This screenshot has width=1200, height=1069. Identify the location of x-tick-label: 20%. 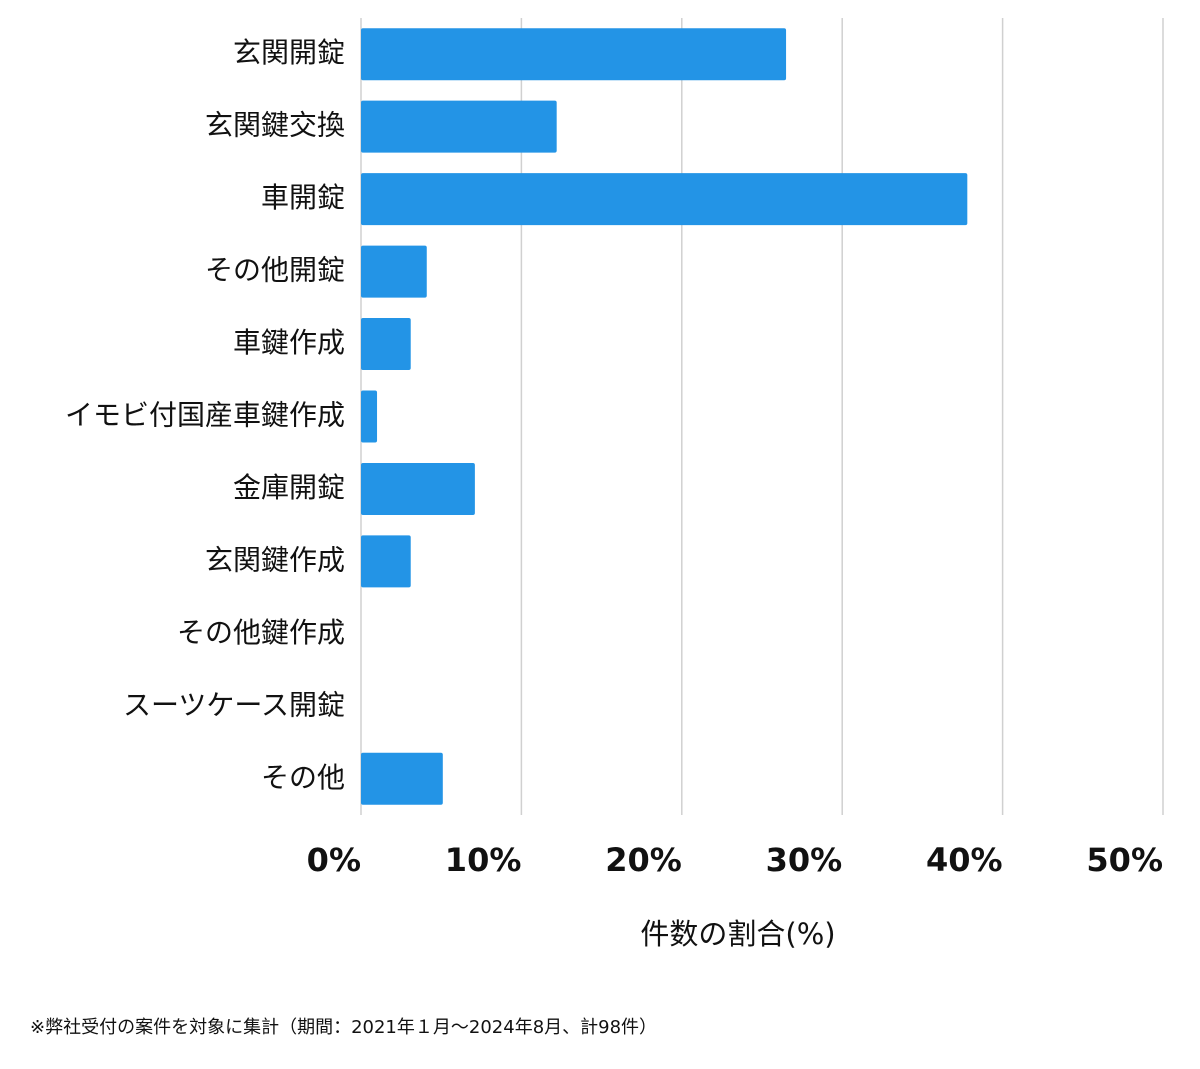
(643, 860).